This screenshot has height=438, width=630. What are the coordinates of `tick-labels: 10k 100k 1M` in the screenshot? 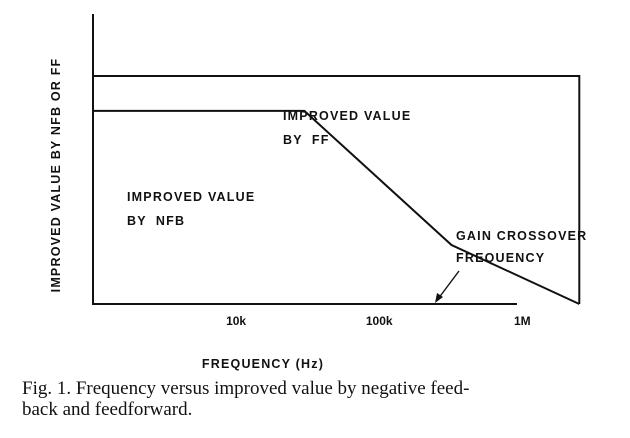 It's located at (378, 321).